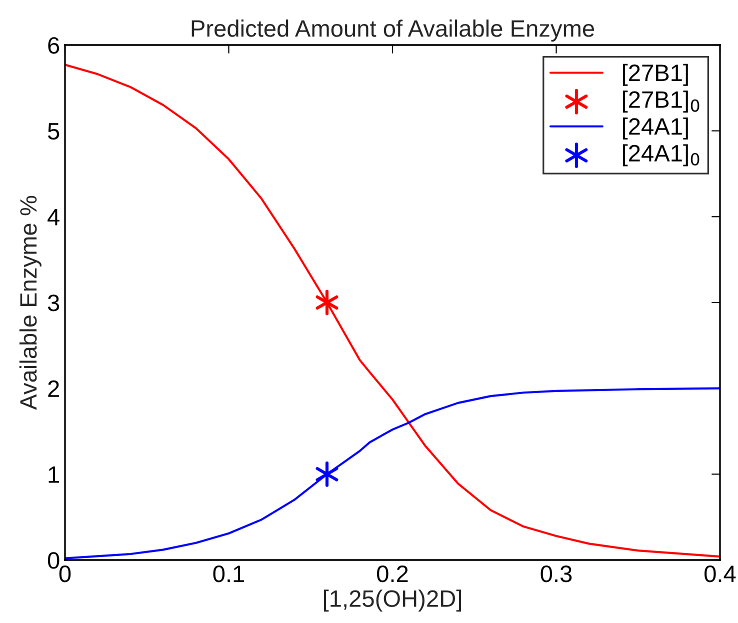  Describe the element at coordinates (392, 573) in the screenshot. I see `x-tick-label: 0.2` at that location.